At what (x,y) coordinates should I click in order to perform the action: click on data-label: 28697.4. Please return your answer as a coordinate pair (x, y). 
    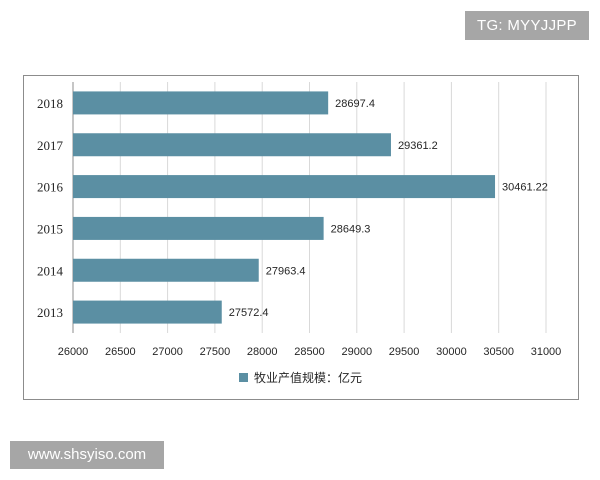
    Looking at the image, I should click on (355, 104).